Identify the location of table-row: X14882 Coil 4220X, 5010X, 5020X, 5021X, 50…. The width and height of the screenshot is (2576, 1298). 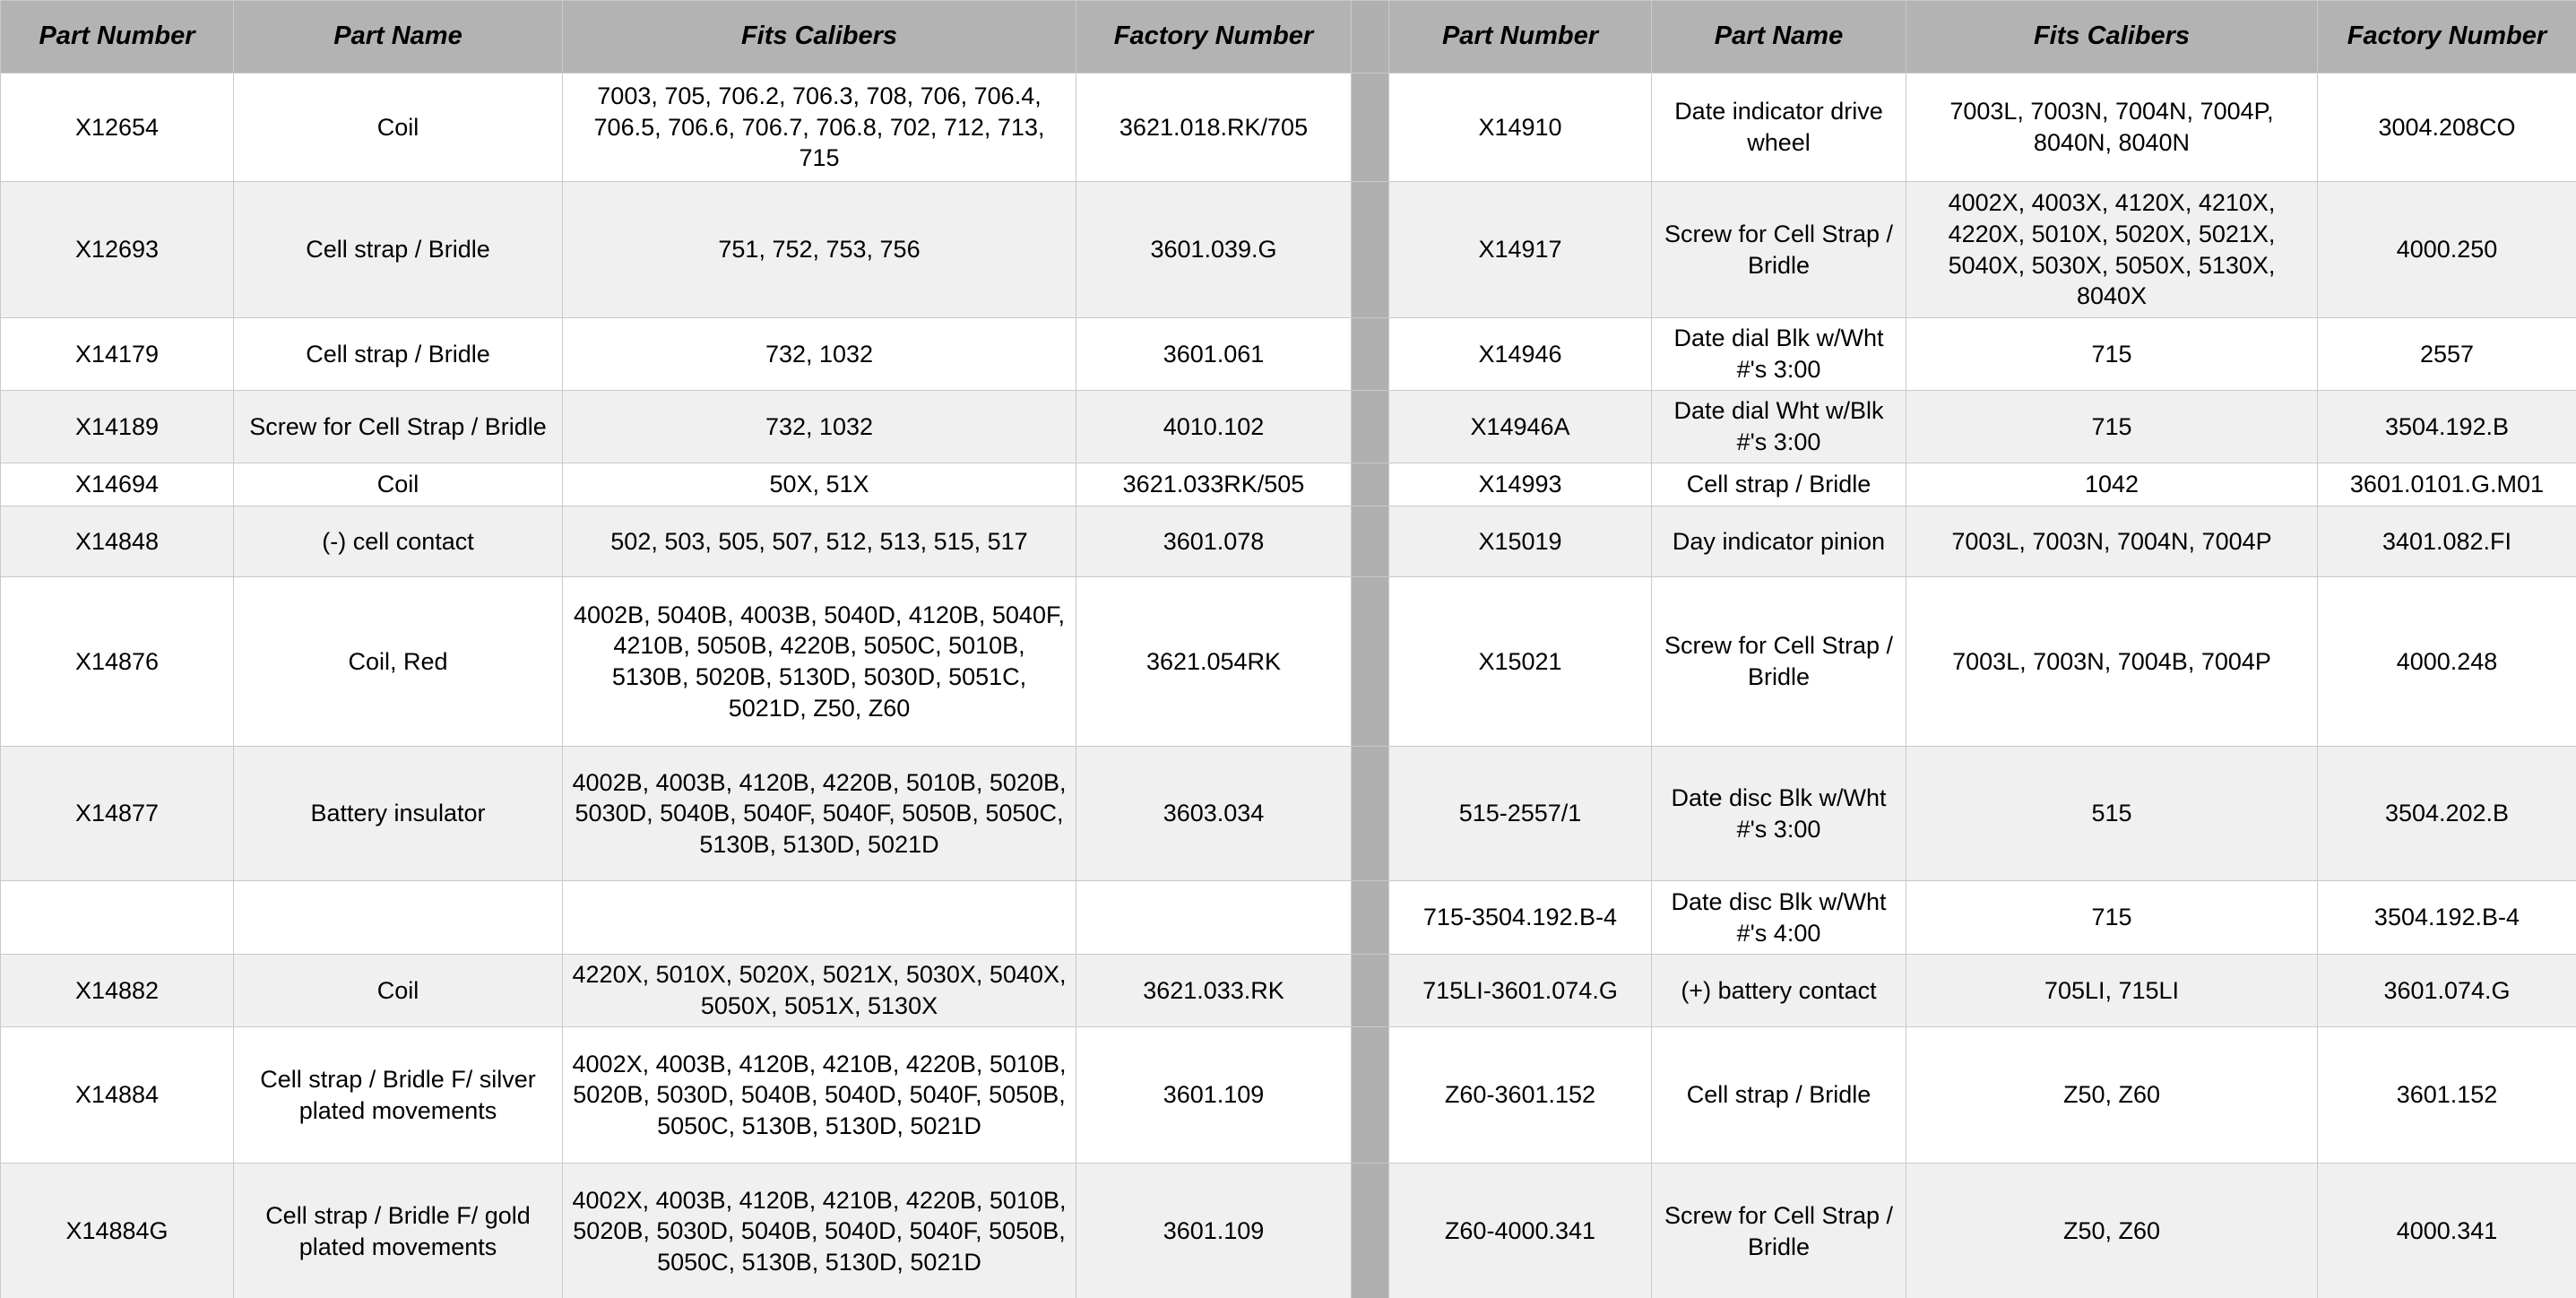
(1288, 990).